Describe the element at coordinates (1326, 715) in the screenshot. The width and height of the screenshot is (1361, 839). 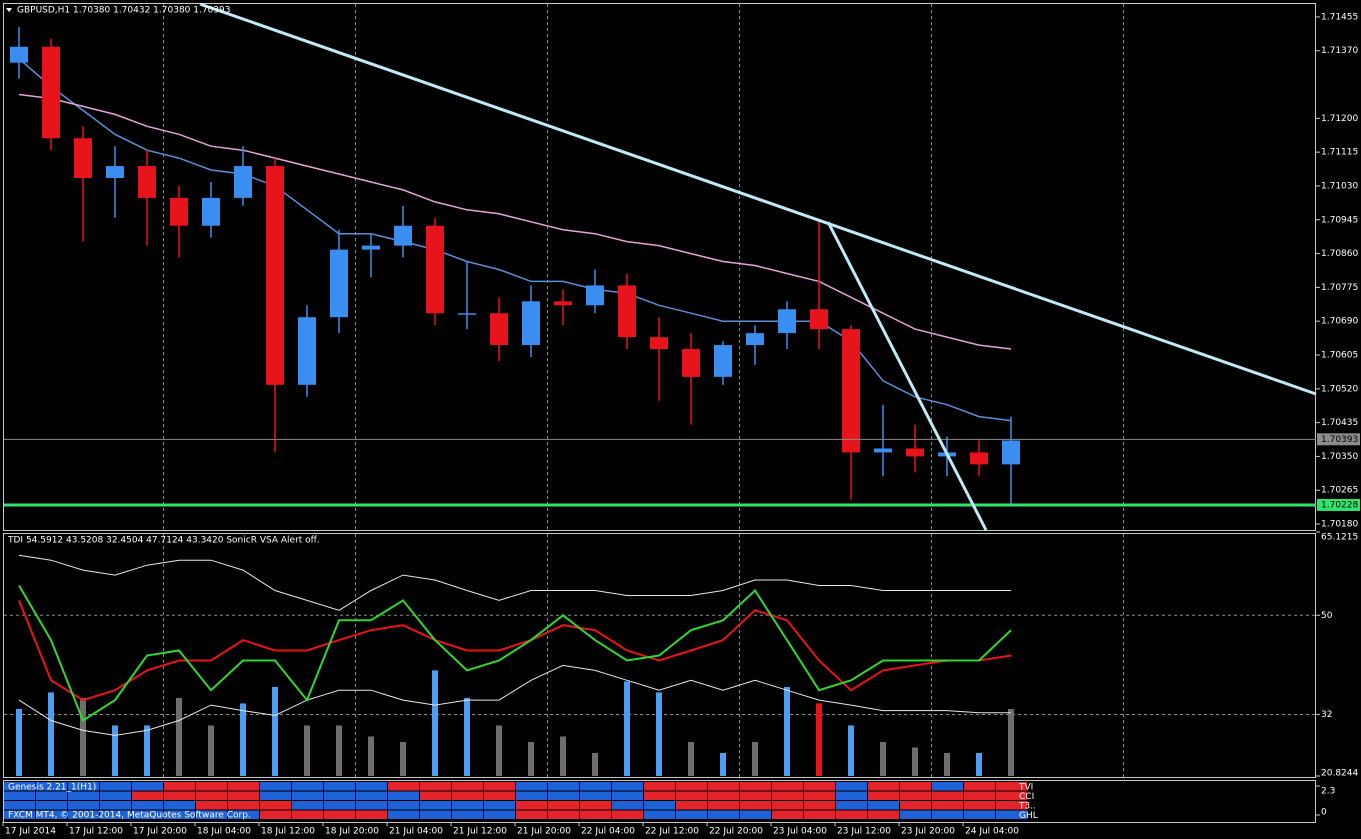
I see `y-tick-label: 32` at that location.